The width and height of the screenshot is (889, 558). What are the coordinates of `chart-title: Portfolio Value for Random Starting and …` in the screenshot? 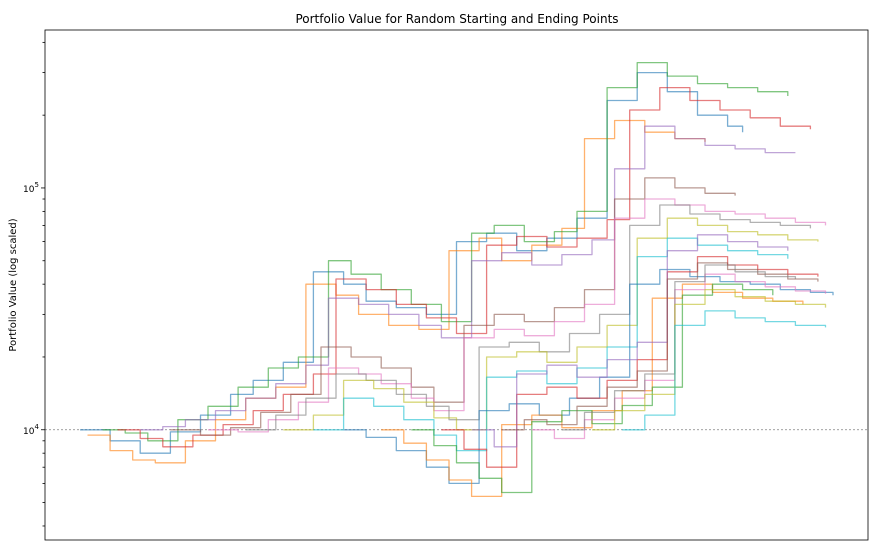 It's located at (456, 19).